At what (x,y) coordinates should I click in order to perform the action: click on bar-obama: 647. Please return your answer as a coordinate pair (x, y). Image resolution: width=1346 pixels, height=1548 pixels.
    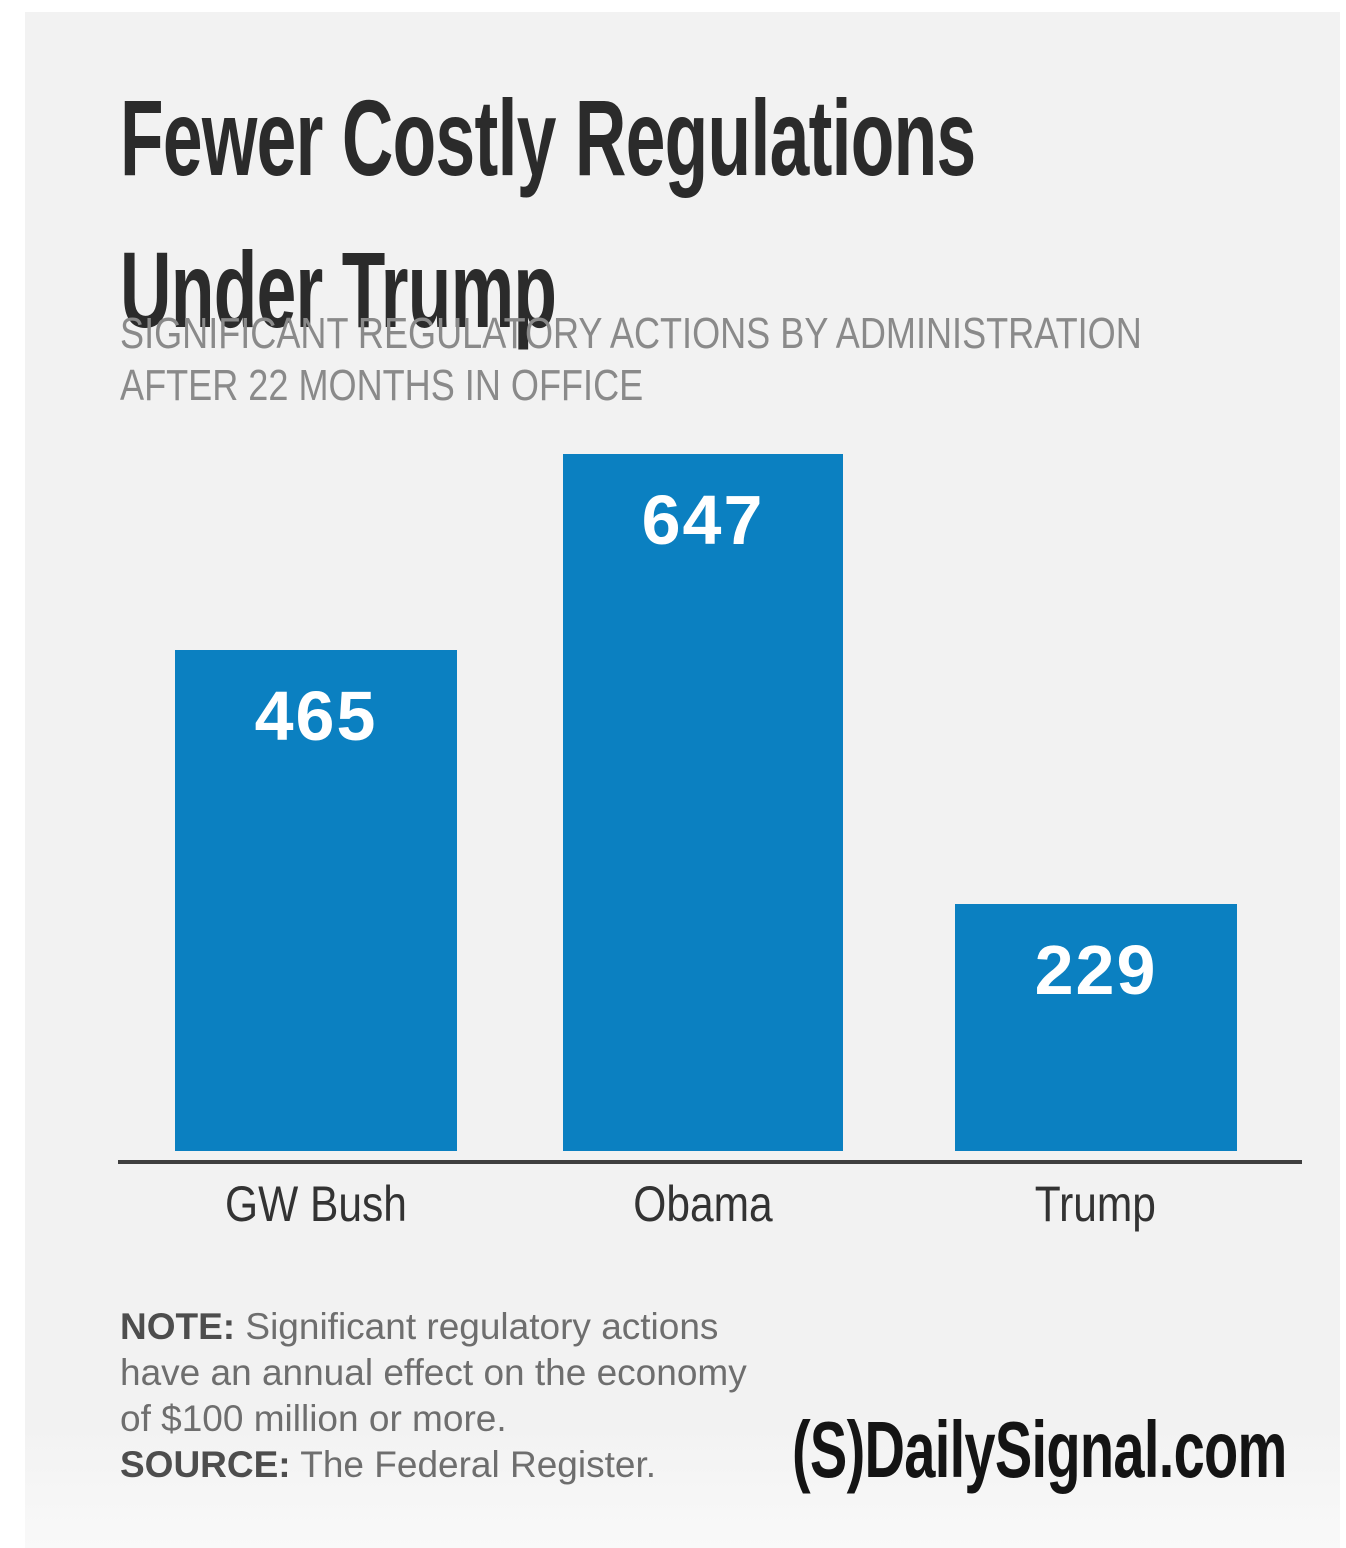
    Looking at the image, I should click on (703, 802).